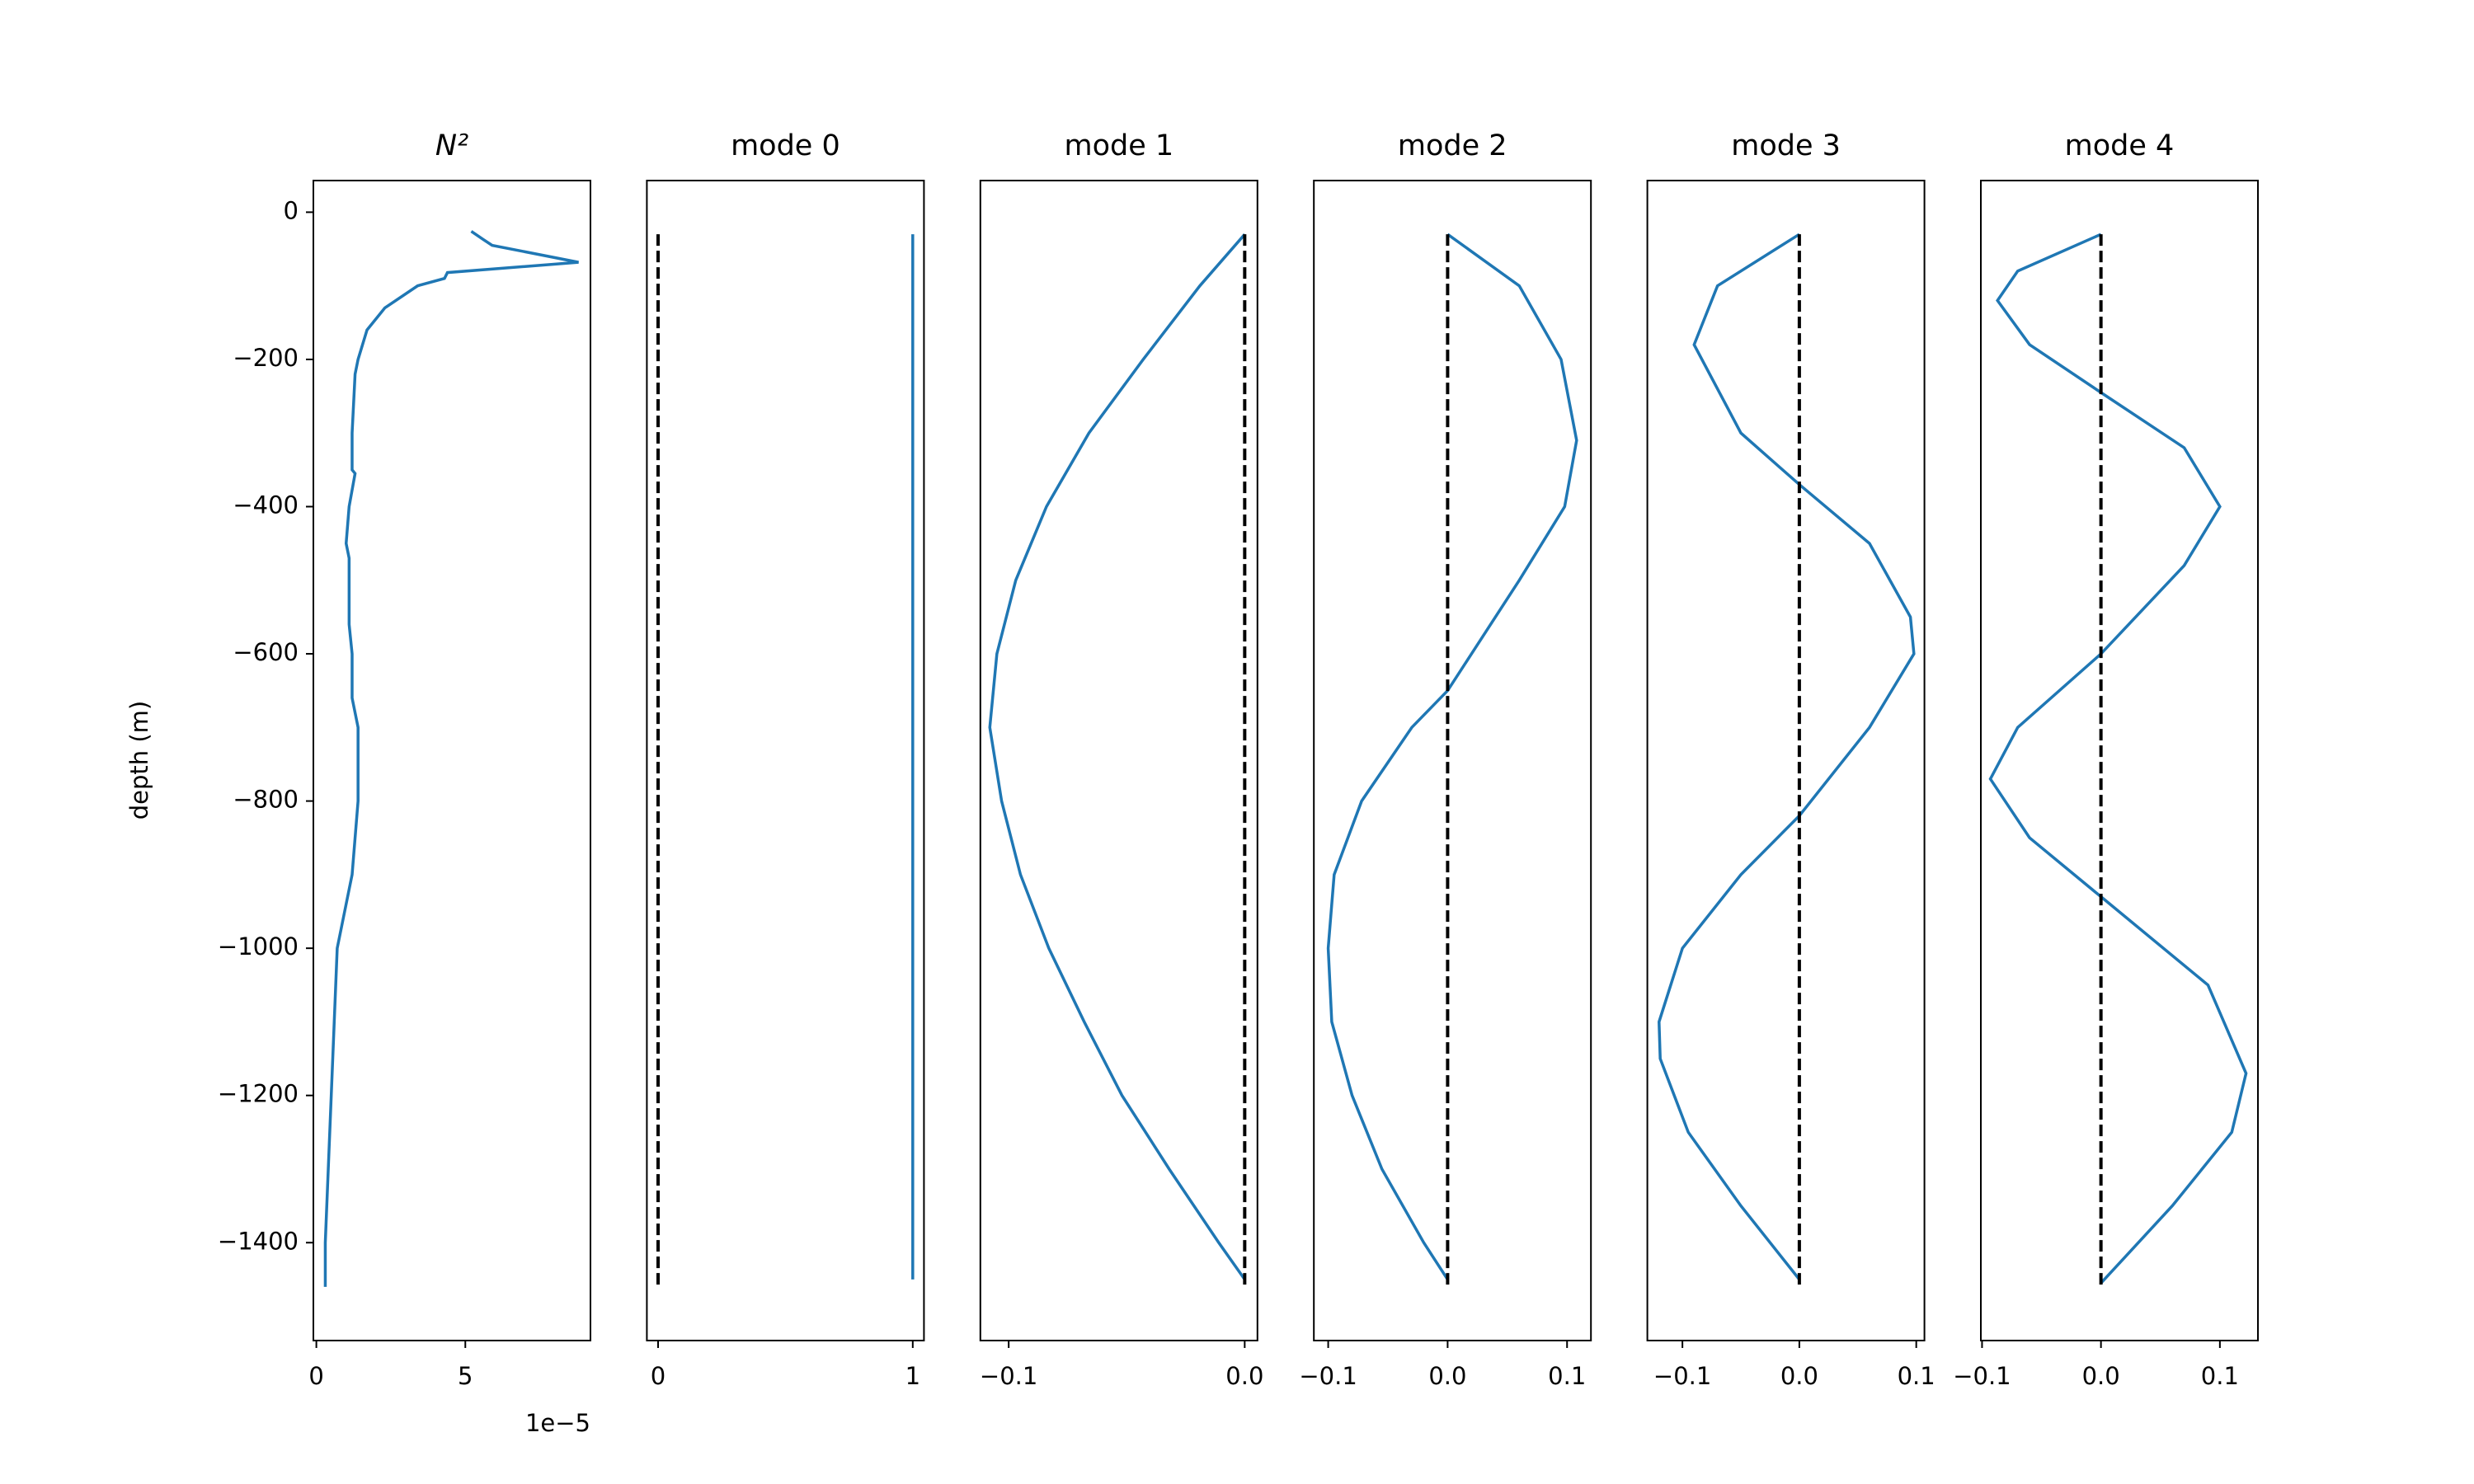 The image size is (2474, 1484). I want to click on x-tick-label: 5, so click(465, 1376).